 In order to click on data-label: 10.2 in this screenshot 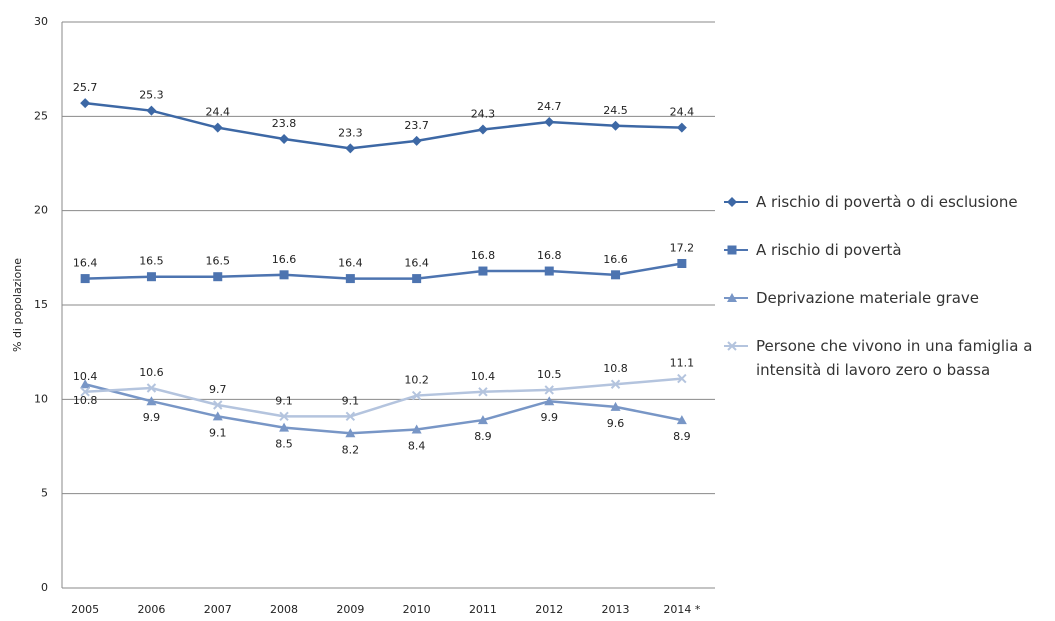, I will do `click(416, 380)`.